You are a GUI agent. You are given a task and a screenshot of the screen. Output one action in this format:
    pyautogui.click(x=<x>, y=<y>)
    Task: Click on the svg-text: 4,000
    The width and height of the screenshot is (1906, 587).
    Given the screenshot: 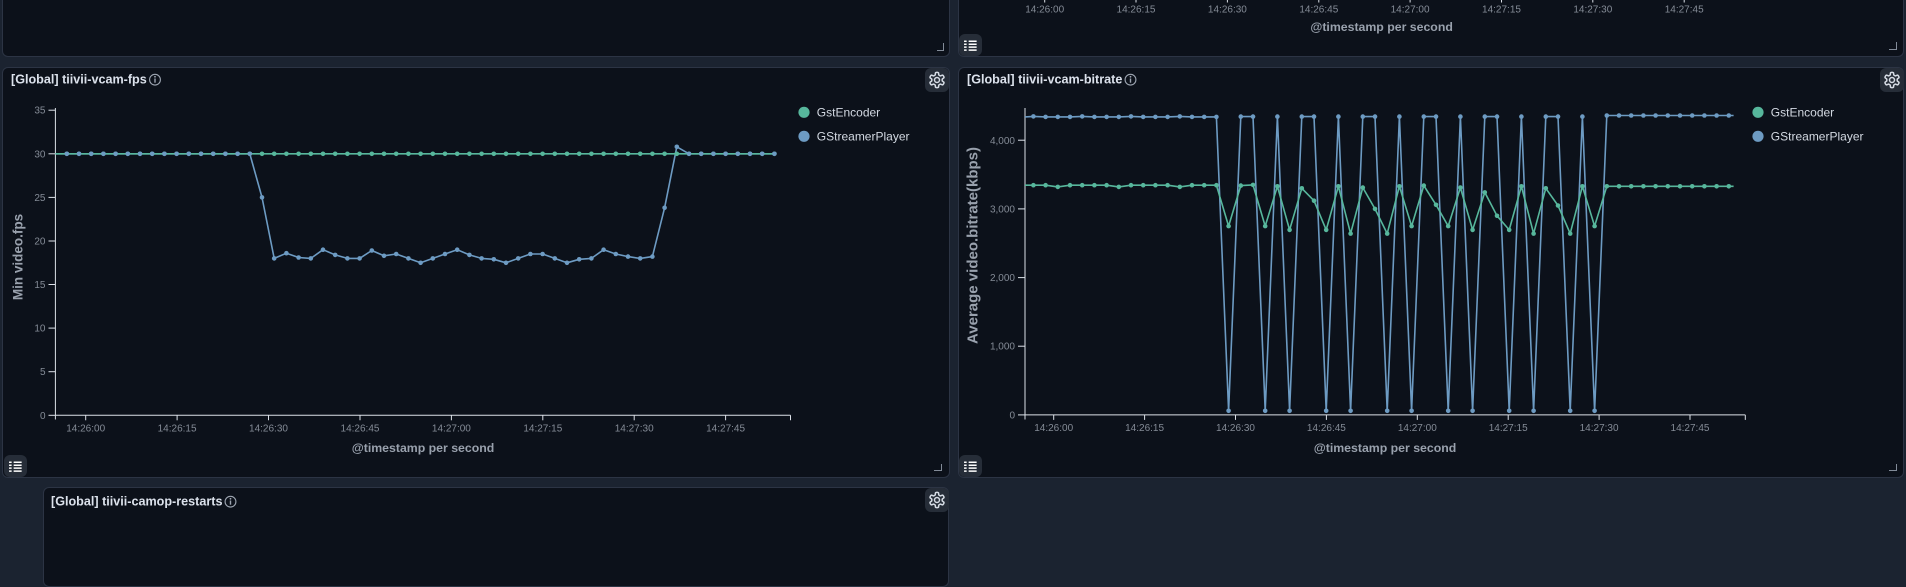 What is the action you would take?
    pyautogui.click(x=1002, y=141)
    